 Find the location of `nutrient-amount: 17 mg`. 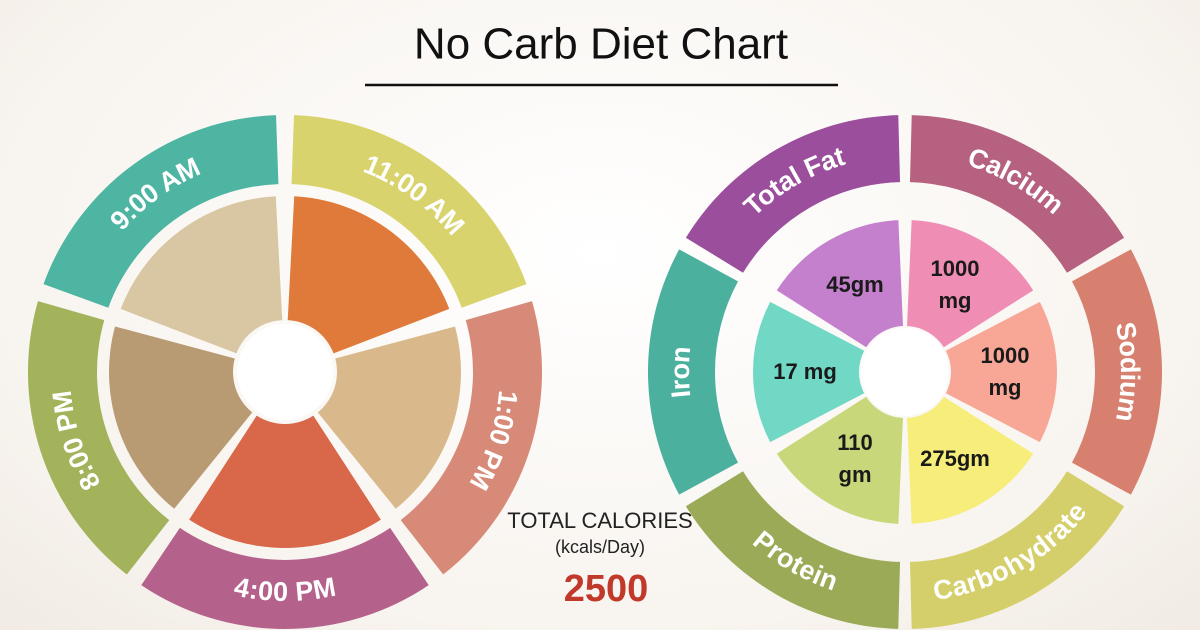

nutrient-amount: 17 mg is located at coordinates (805, 371).